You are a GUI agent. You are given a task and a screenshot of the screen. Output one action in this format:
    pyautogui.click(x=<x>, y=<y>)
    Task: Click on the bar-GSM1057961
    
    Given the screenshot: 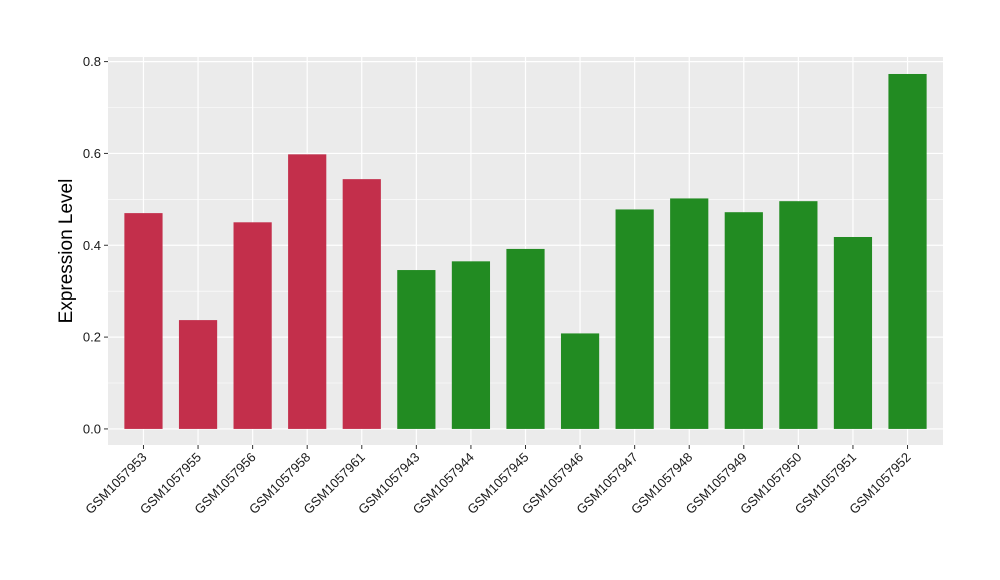 What is the action you would take?
    pyautogui.click(x=361, y=304)
    